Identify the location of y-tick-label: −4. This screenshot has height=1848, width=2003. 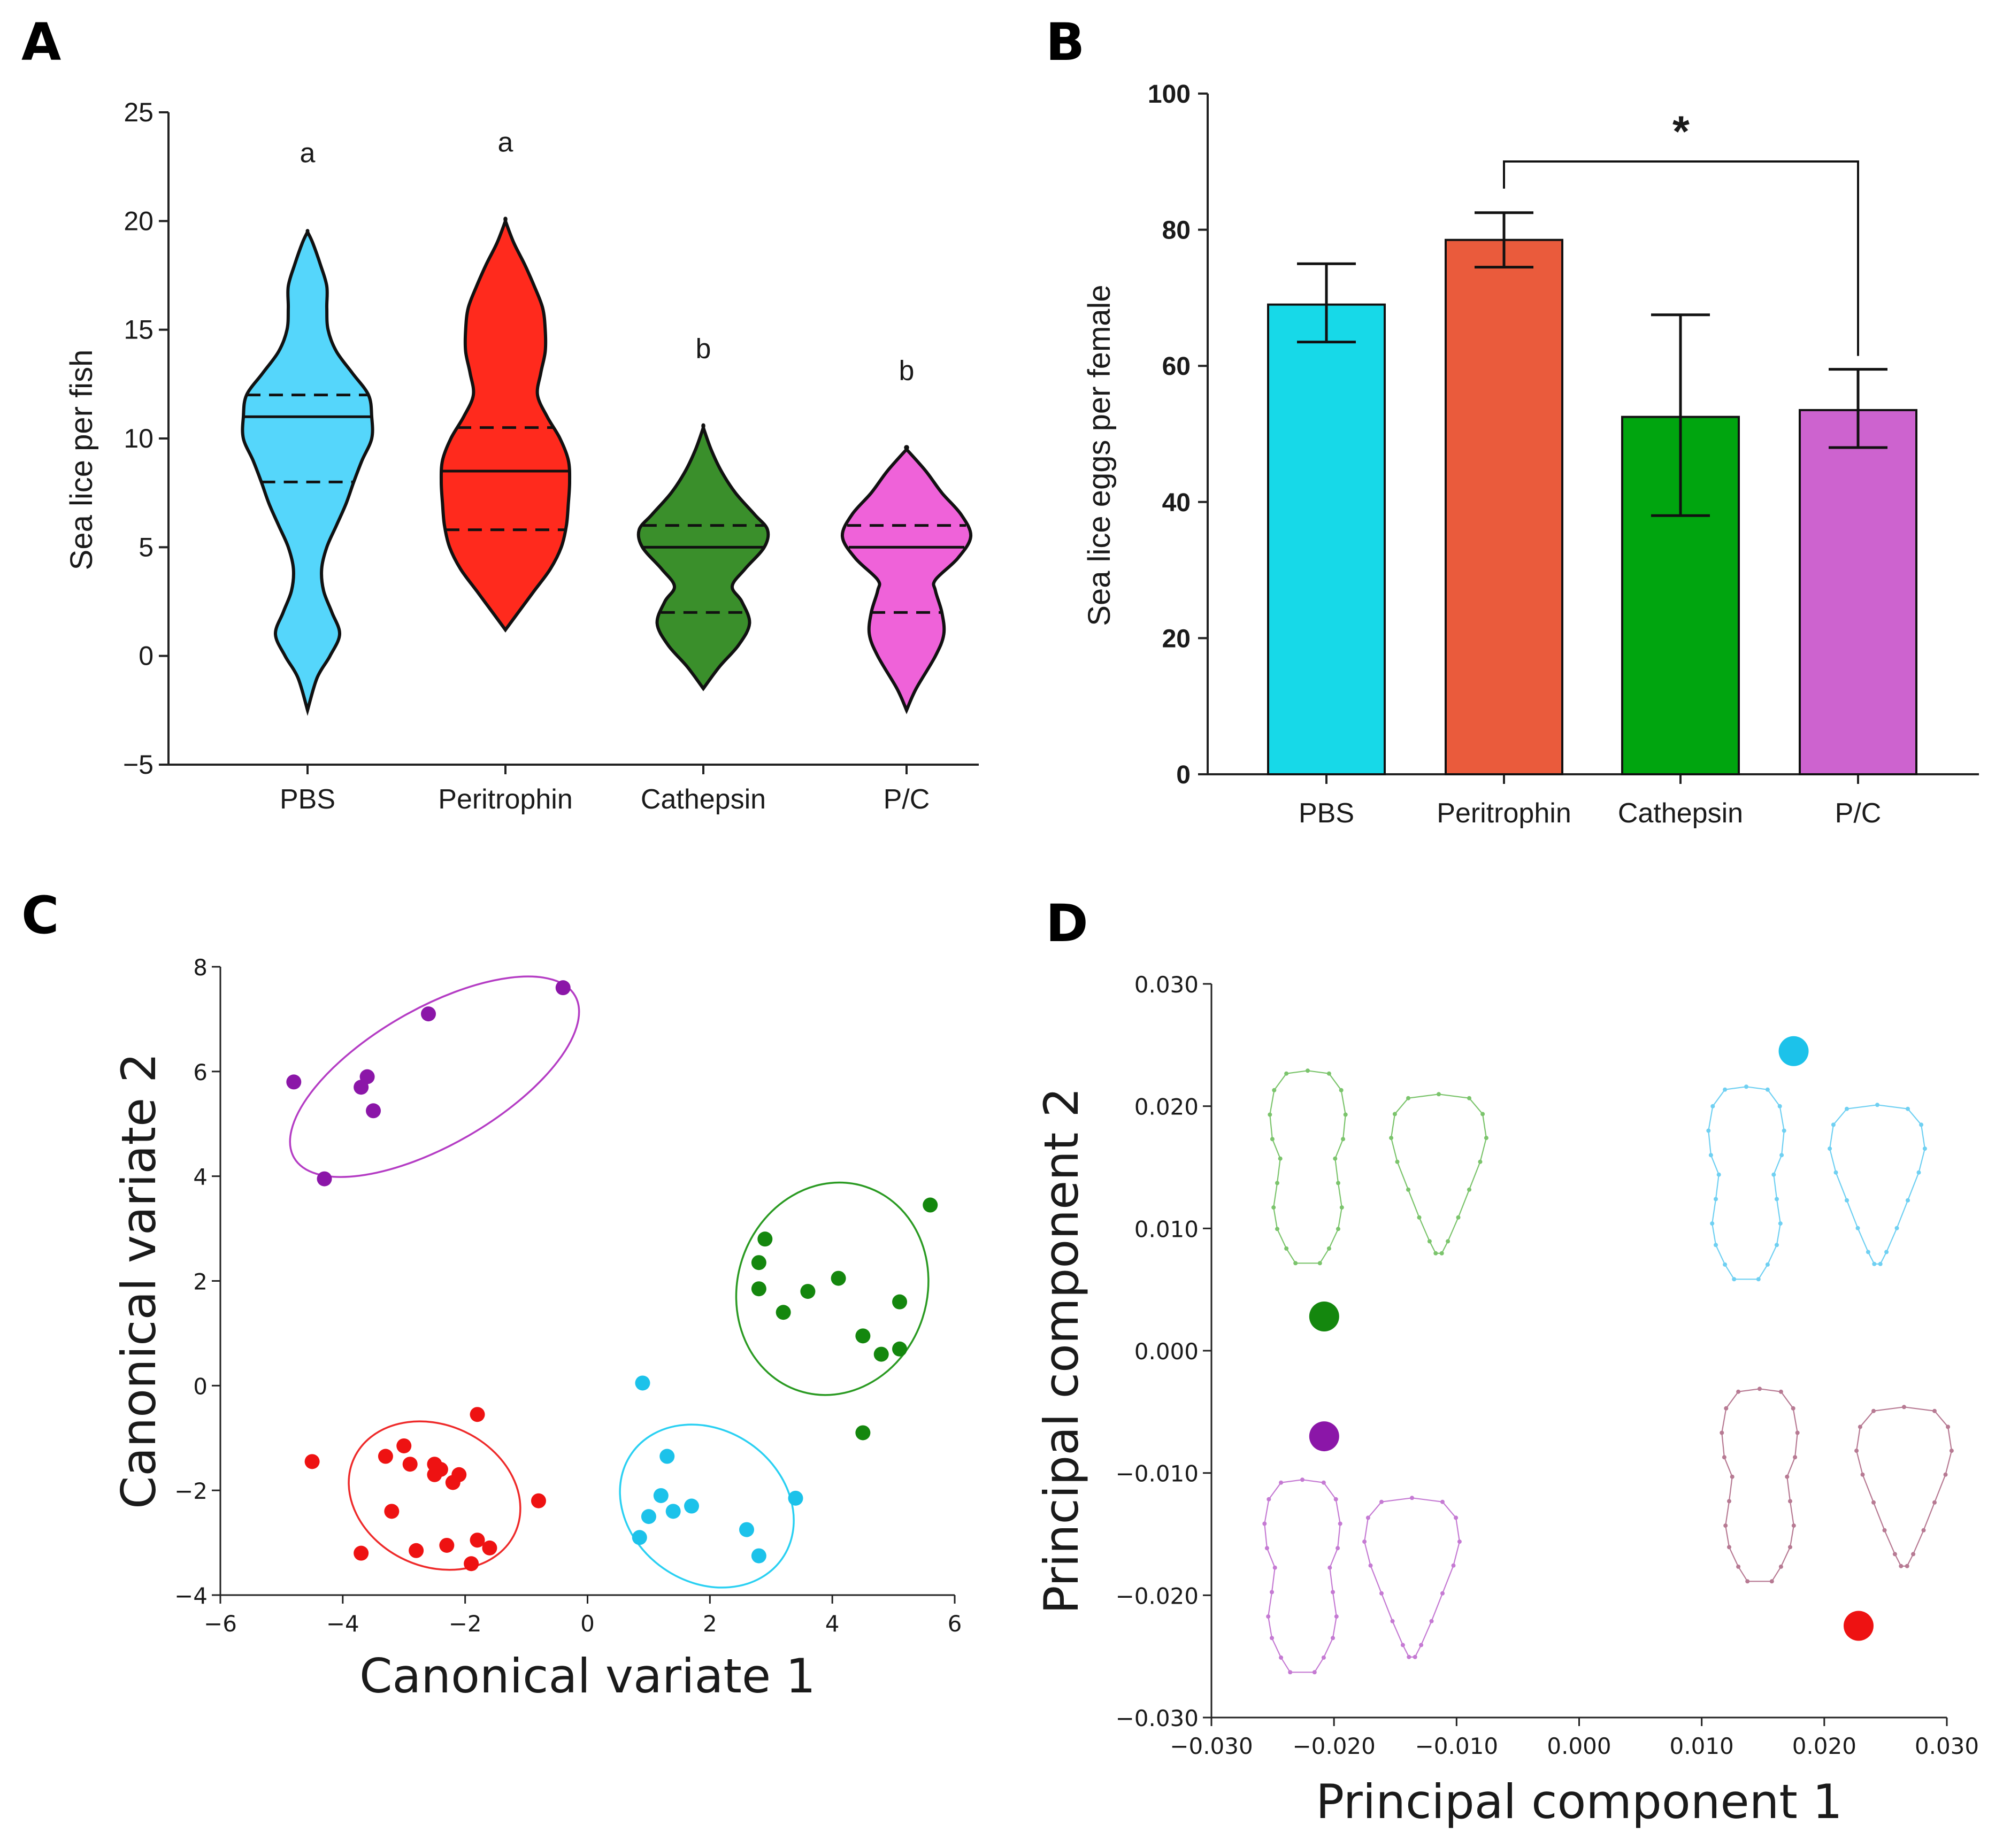
(191, 1596).